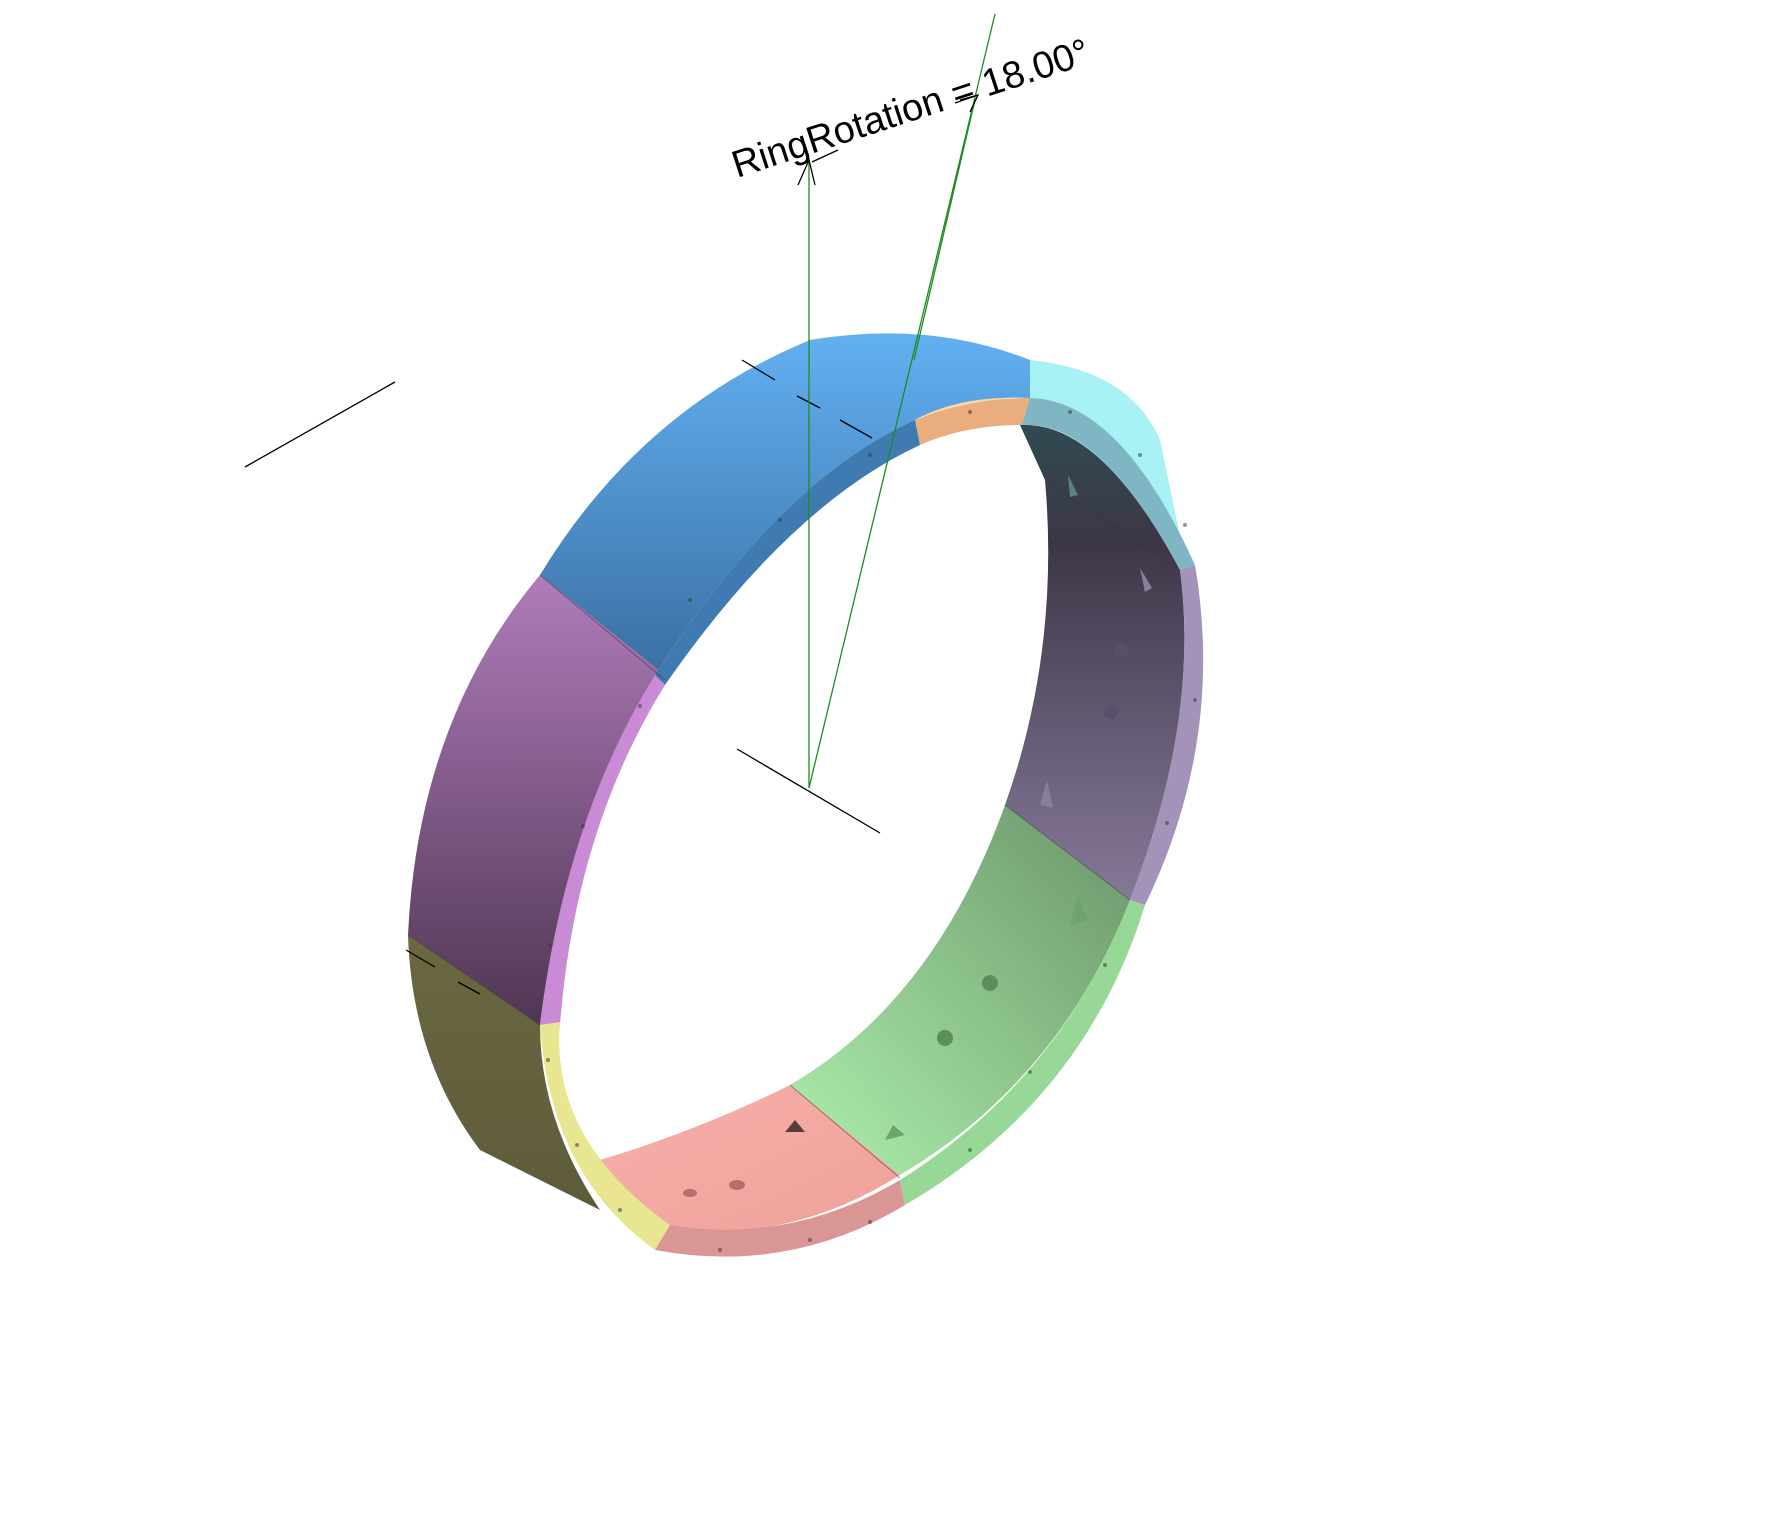 The height and width of the screenshot is (1523, 1791). I want to click on rim-segment-yellow, so click(605, 1136).